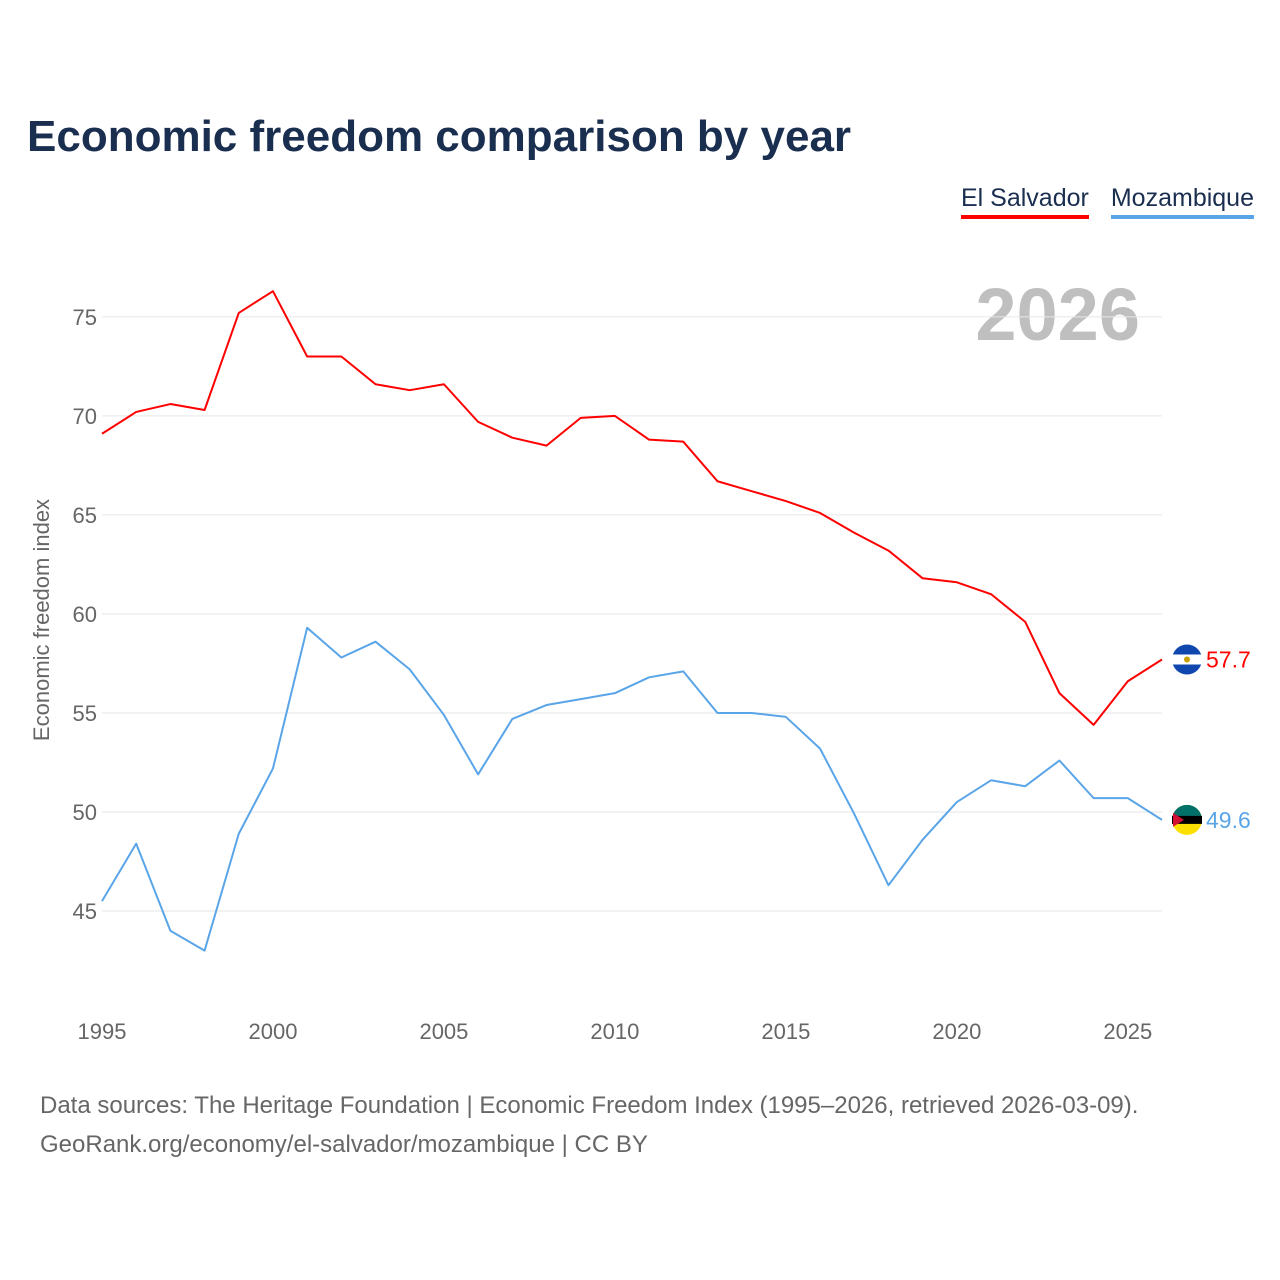 This screenshot has width=1280, height=1280. Describe the element at coordinates (85, 416) in the screenshot. I see `y-tick-label: 70` at that location.